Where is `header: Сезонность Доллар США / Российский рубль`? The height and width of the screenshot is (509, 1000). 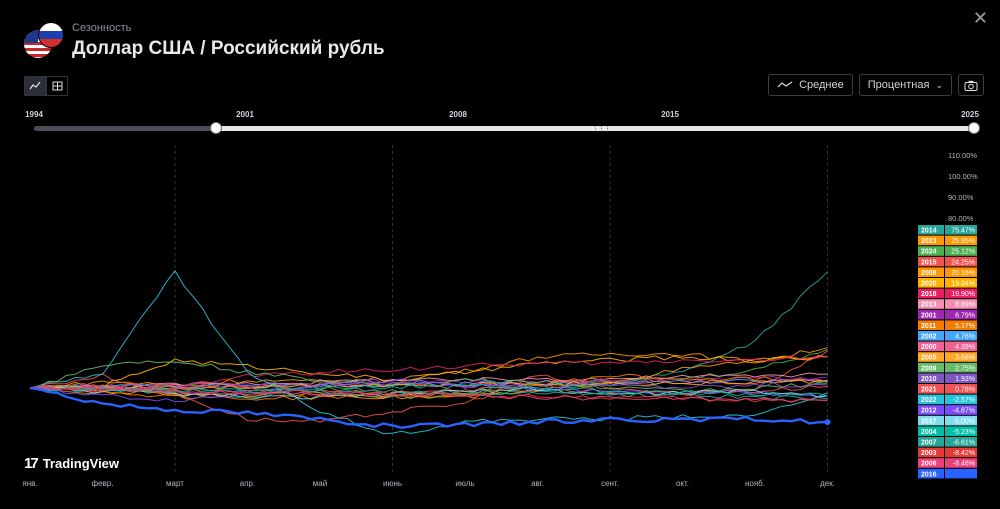 header: Сезонность Доллар США / Российский рубль is located at coordinates (204, 42).